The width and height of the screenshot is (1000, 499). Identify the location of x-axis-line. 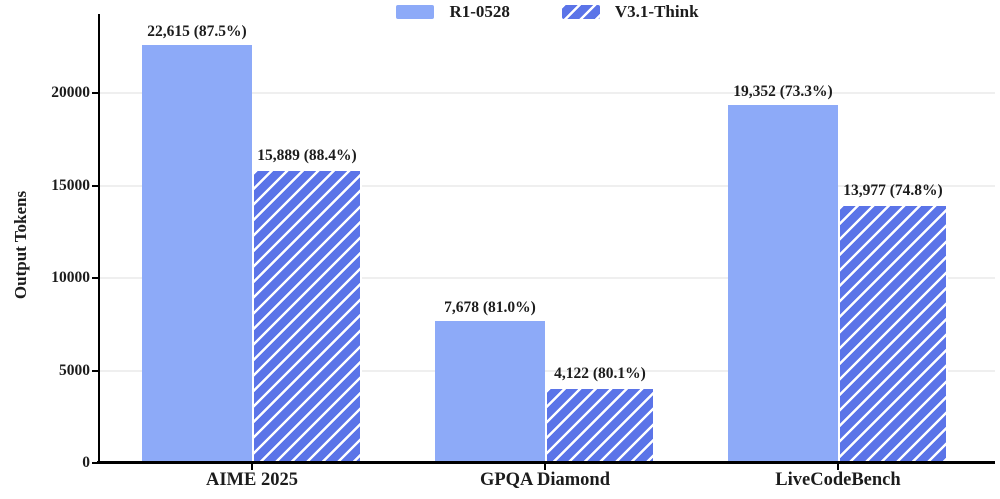
(546, 462).